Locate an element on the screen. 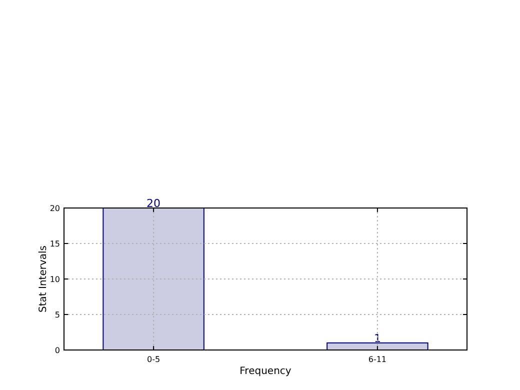  x-axis-title: Frequency is located at coordinates (266, 371).